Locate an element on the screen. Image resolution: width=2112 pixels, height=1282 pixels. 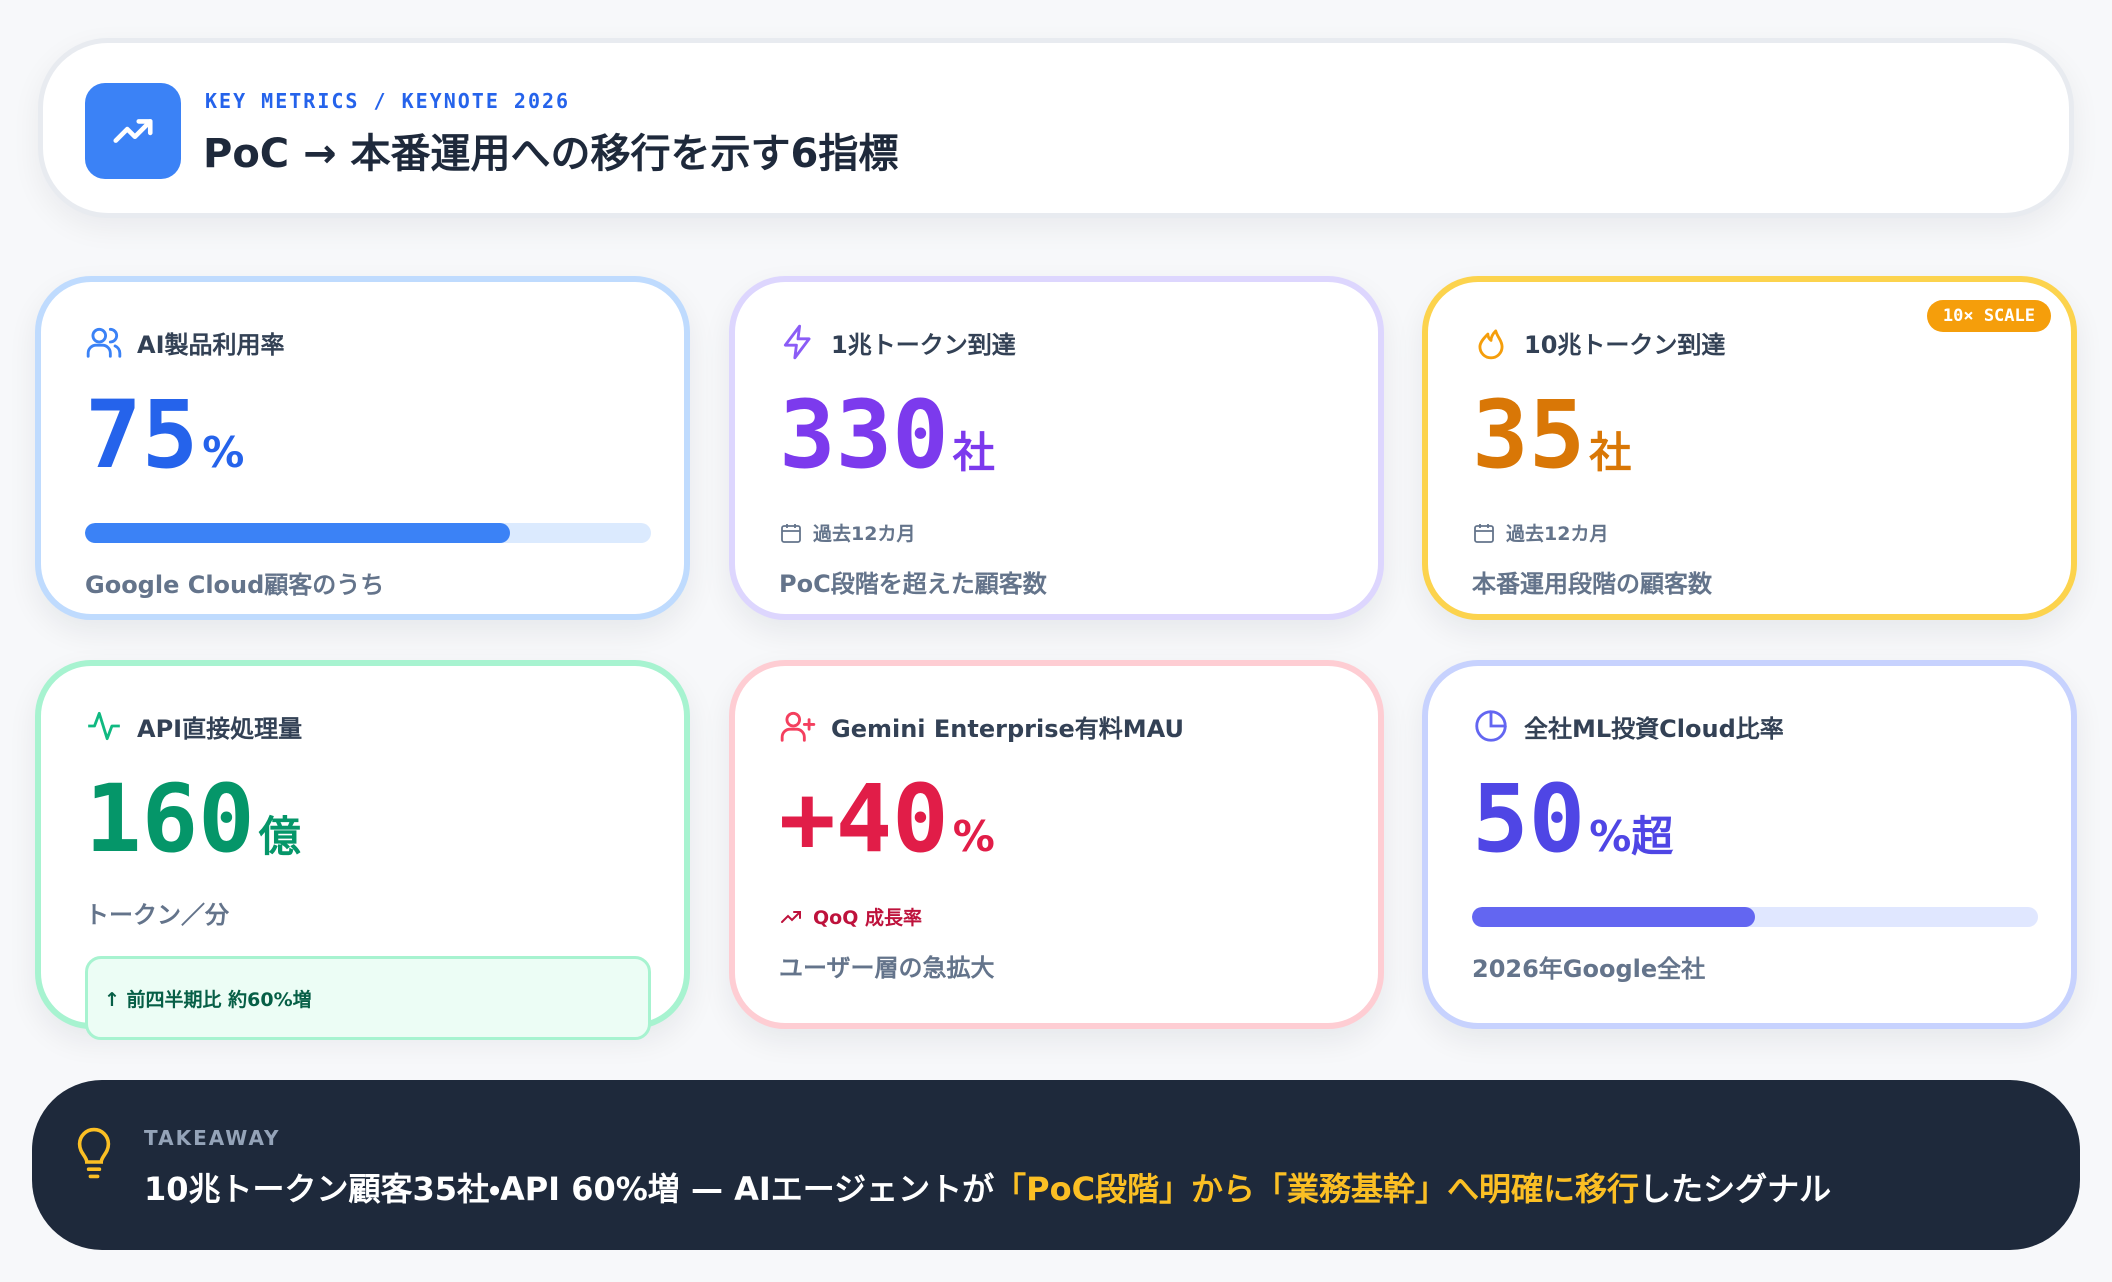
metric: 50 %超 is located at coordinates (1749, 828).